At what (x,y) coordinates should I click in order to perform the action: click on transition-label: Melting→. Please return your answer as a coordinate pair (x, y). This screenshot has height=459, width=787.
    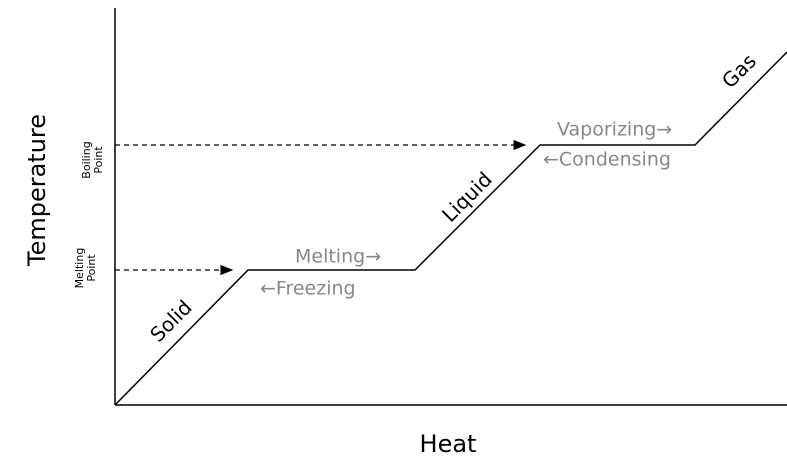
    Looking at the image, I should click on (338, 257).